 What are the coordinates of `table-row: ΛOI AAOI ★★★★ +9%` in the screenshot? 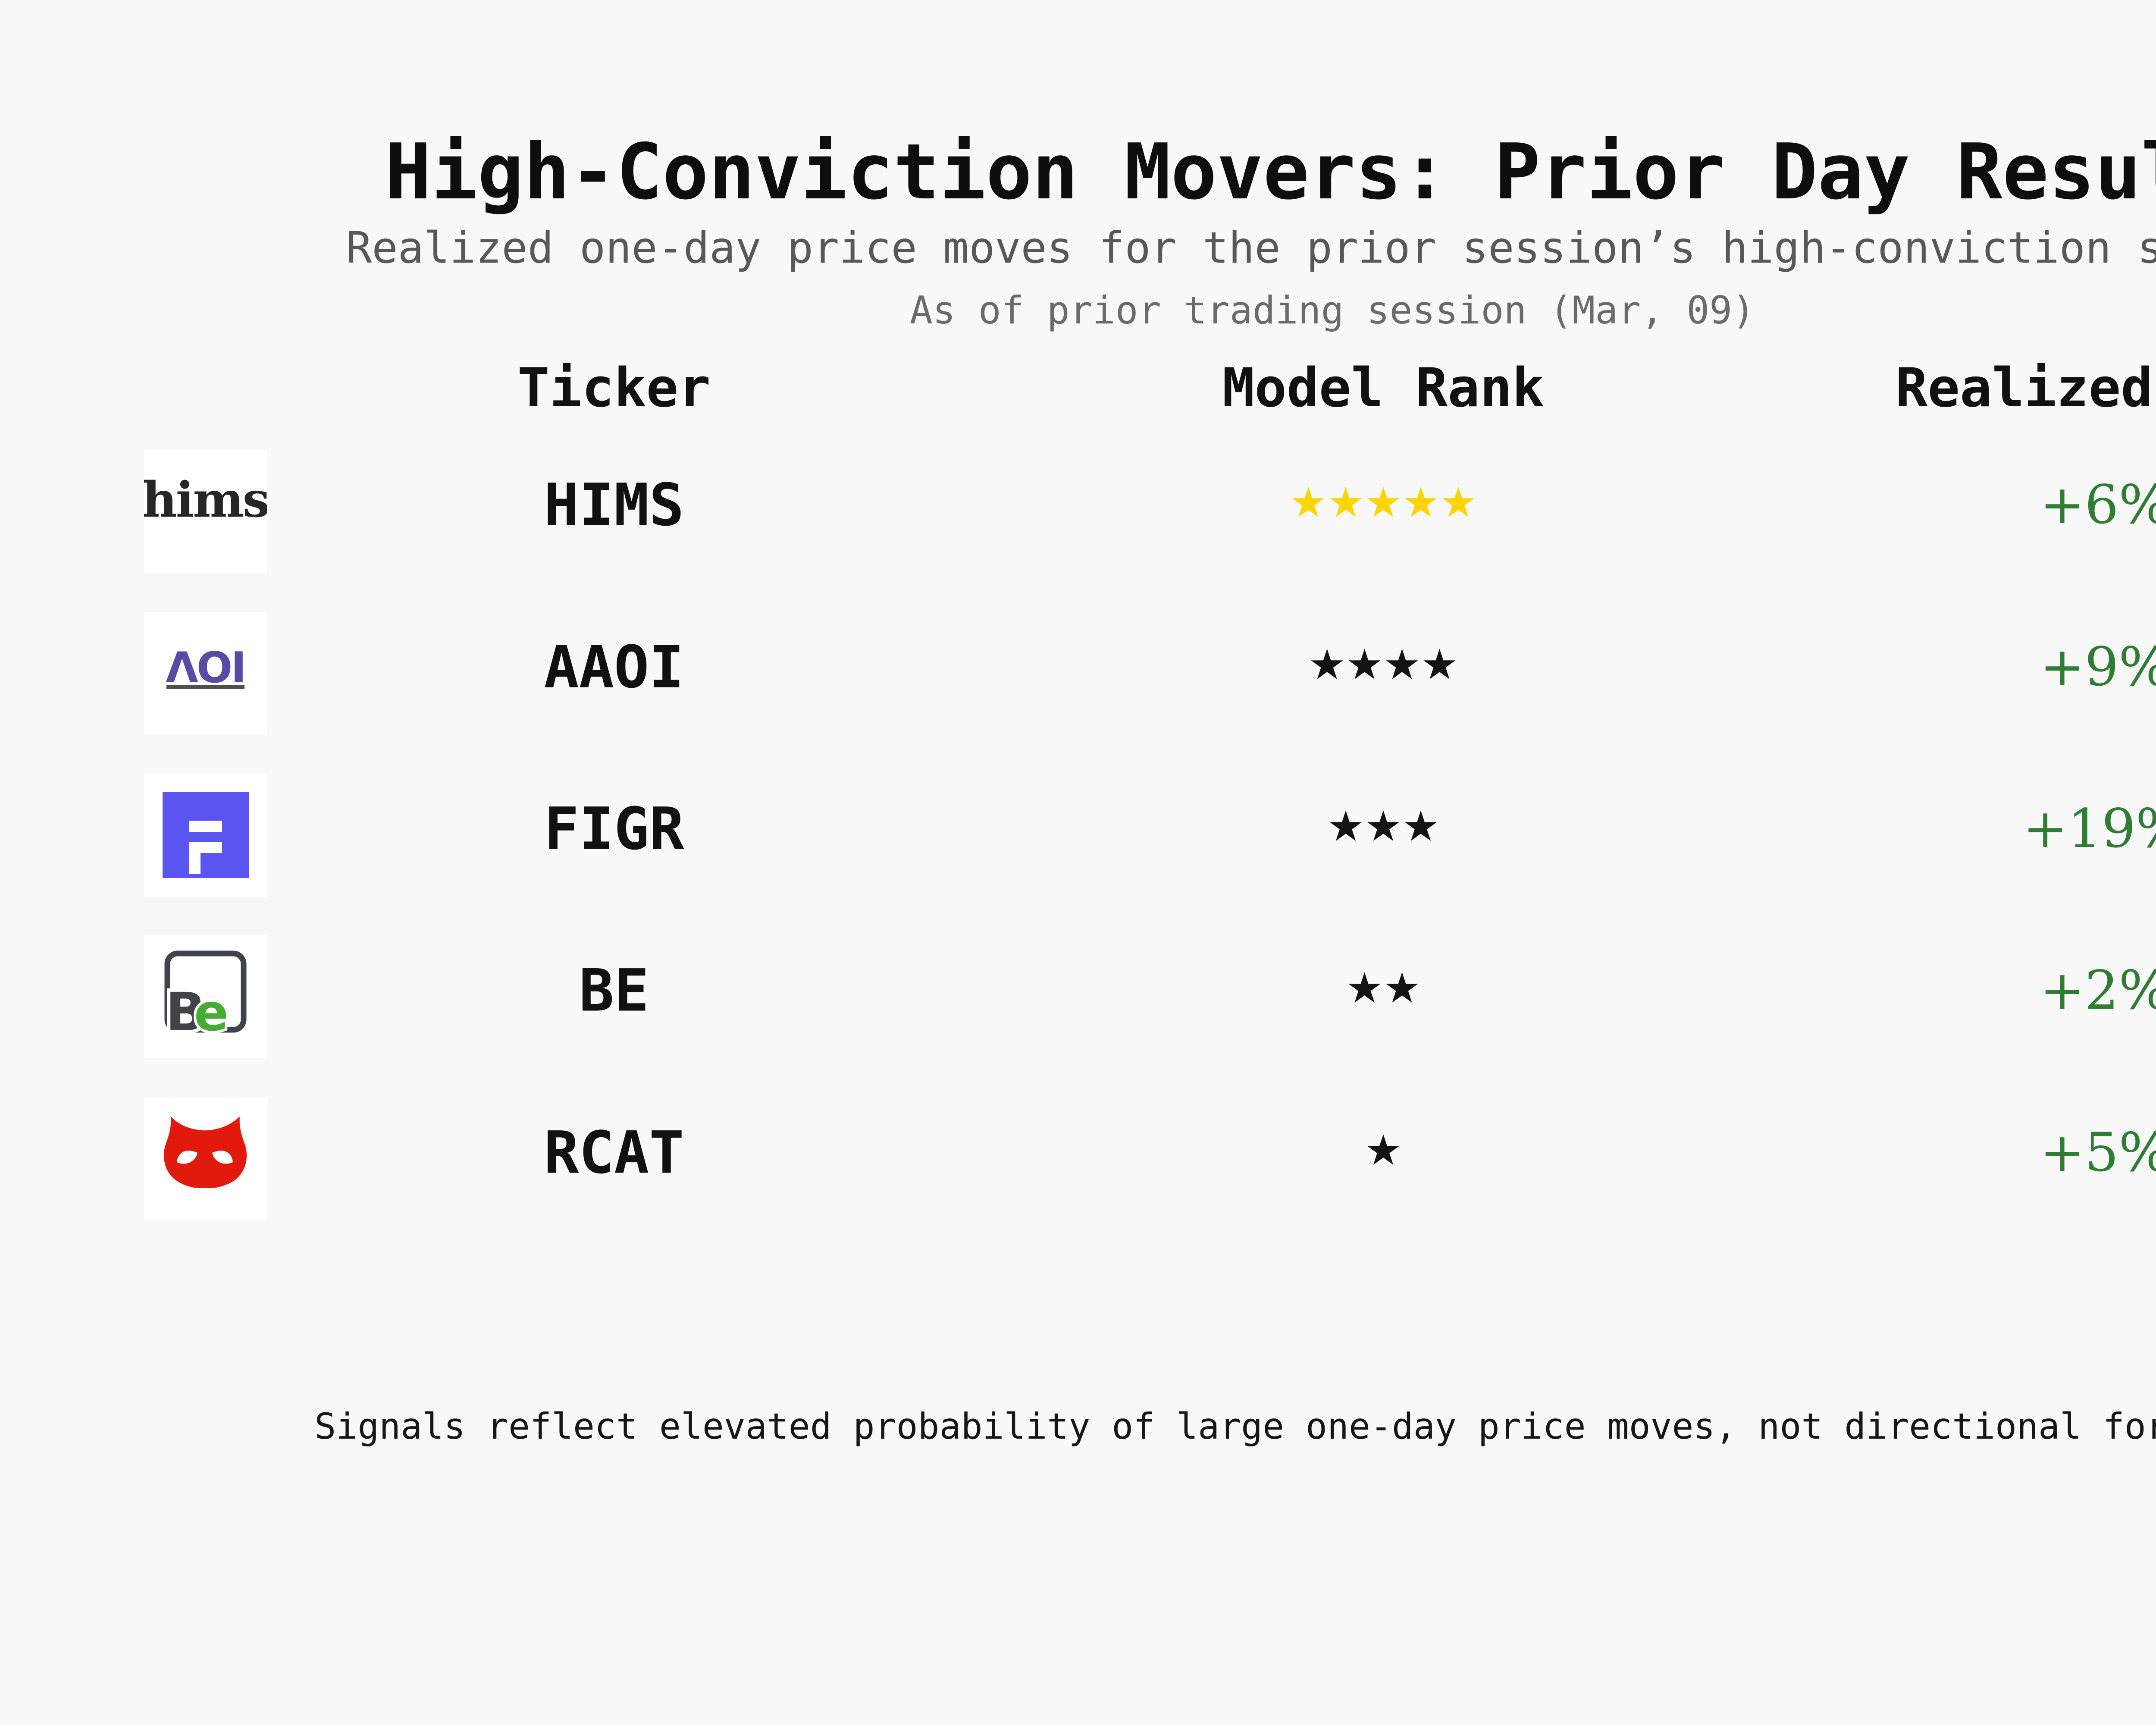 It's located at (1078, 669).